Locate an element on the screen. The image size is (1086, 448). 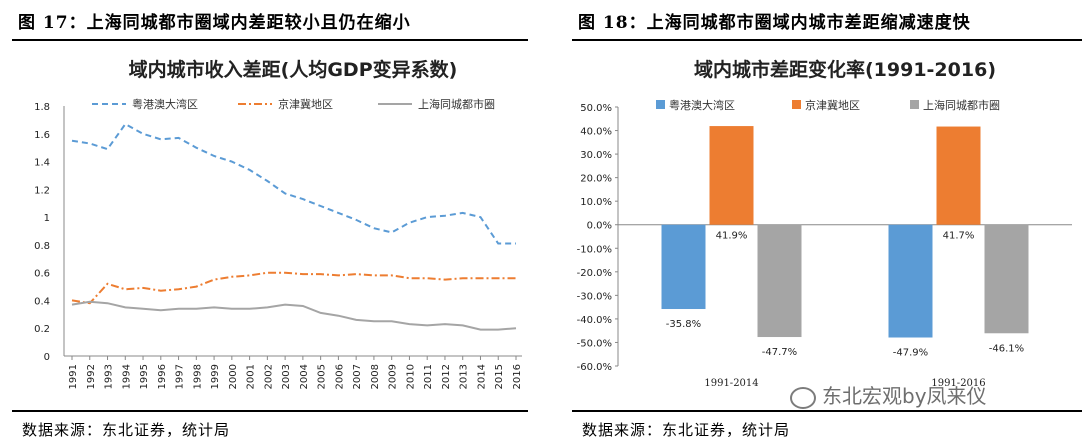
x-tick-label: 1998 is located at coordinates (197, 376).